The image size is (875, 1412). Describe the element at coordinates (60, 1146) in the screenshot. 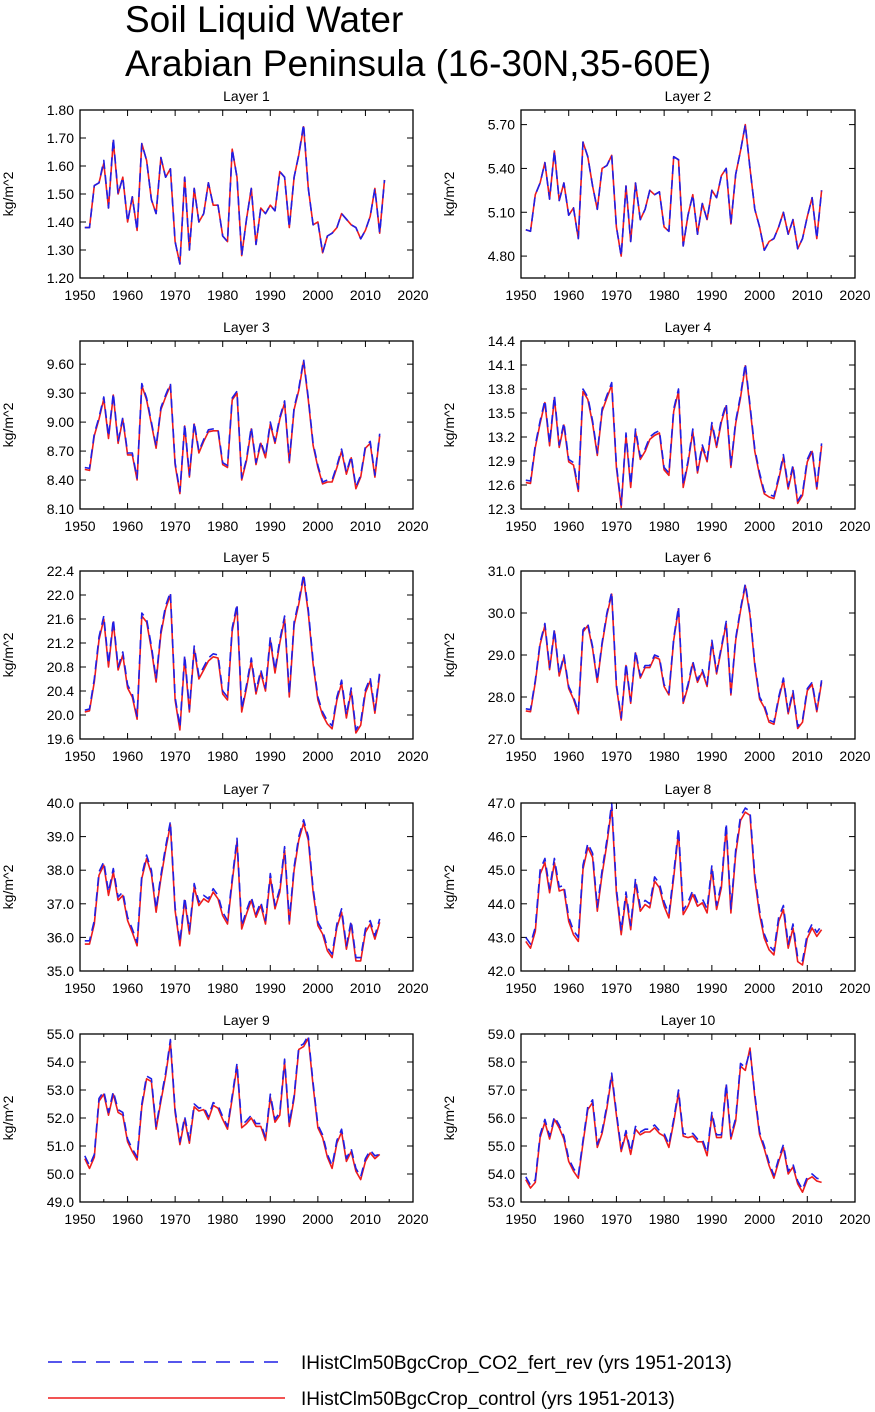

I see `y-tick-label: 51.0` at that location.